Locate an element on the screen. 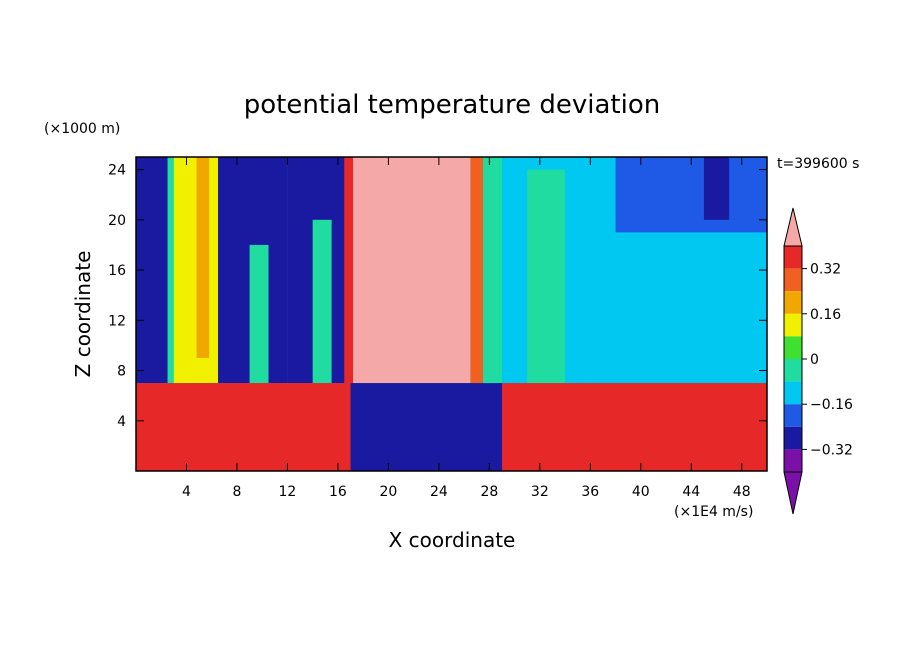  x-tick-label: 32 is located at coordinates (540, 492).